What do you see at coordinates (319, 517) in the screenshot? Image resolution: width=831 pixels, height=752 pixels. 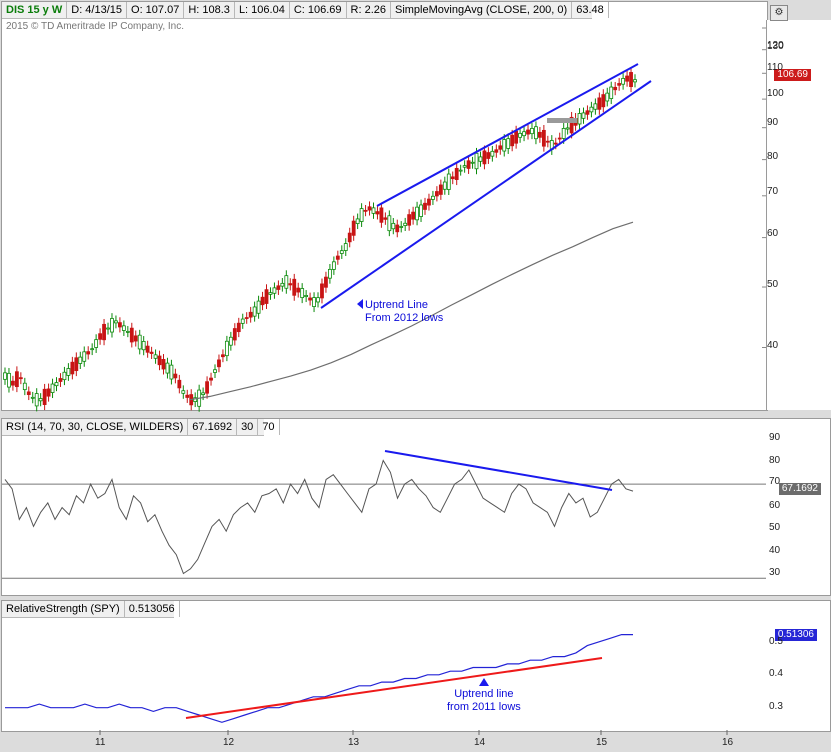 I see `rsi-line` at bounding box center [319, 517].